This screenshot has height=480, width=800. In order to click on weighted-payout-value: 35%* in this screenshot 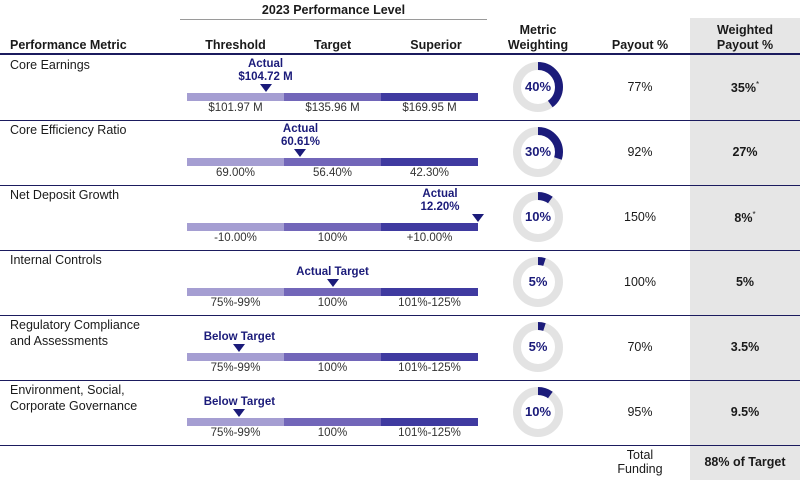, I will do `click(745, 87)`.